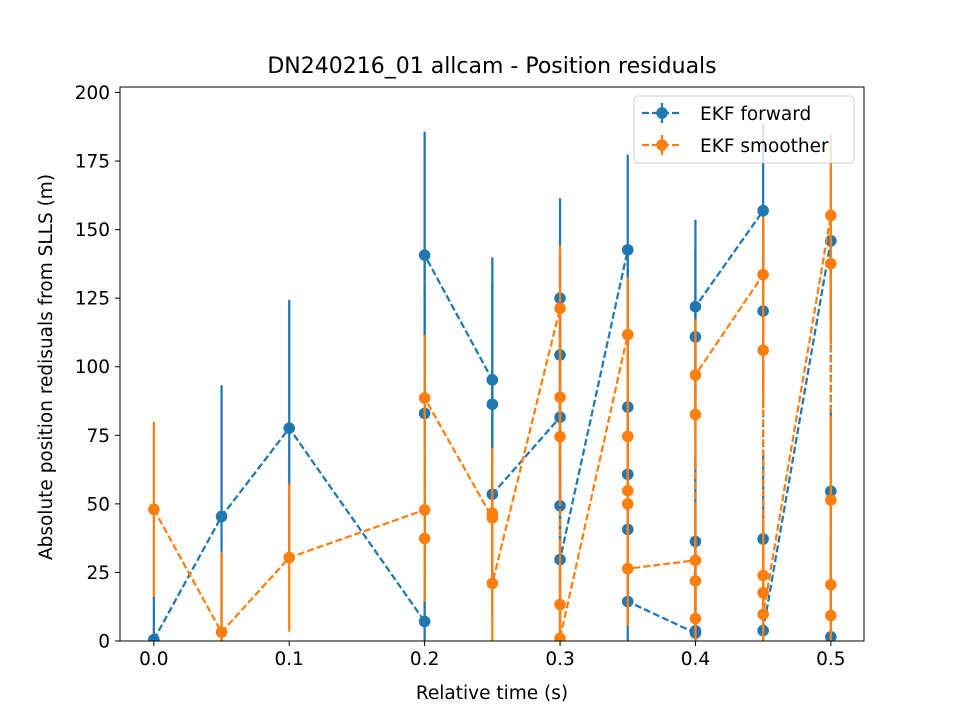  What do you see at coordinates (755, 114) in the screenshot?
I see `legend-label-ekf-forward: EKF forward` at bounding box center [755, 114].